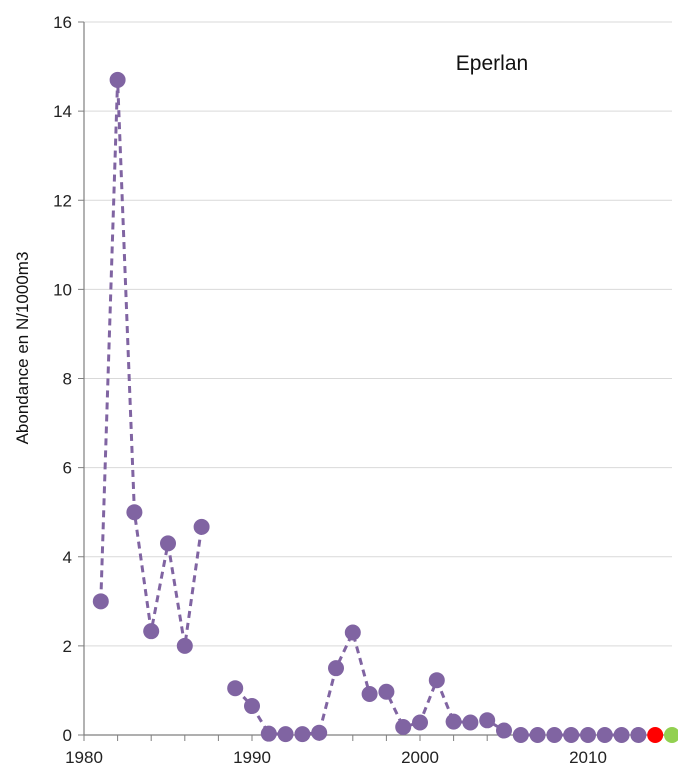 The image size is (678, 776). I want to click on y-tick-label: 14, so click(62, 111).